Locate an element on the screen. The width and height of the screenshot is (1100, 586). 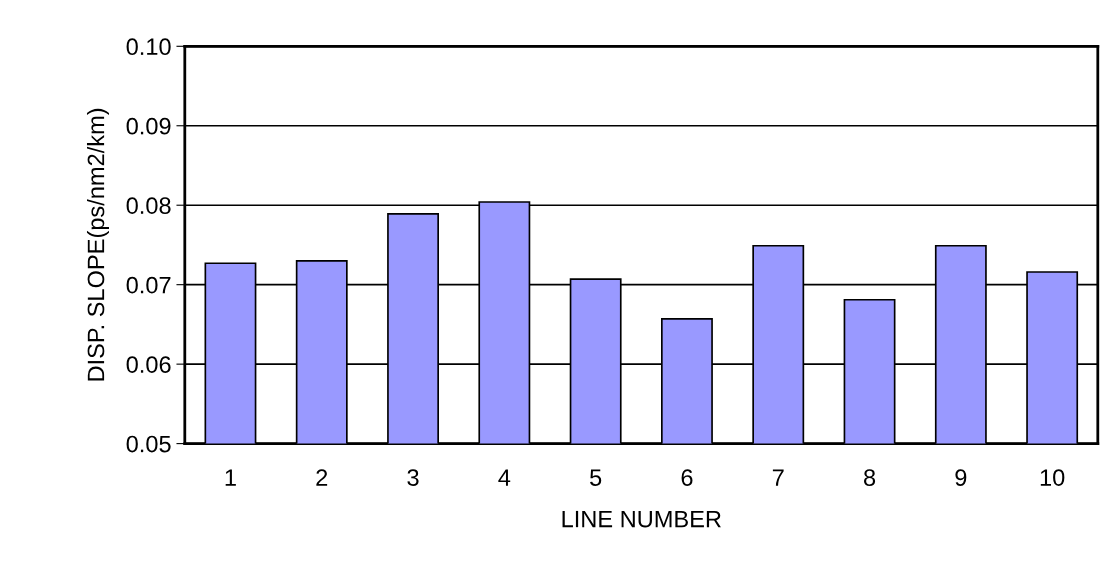
y-tick-label: 0.05 is located at coordinates (148, 444).